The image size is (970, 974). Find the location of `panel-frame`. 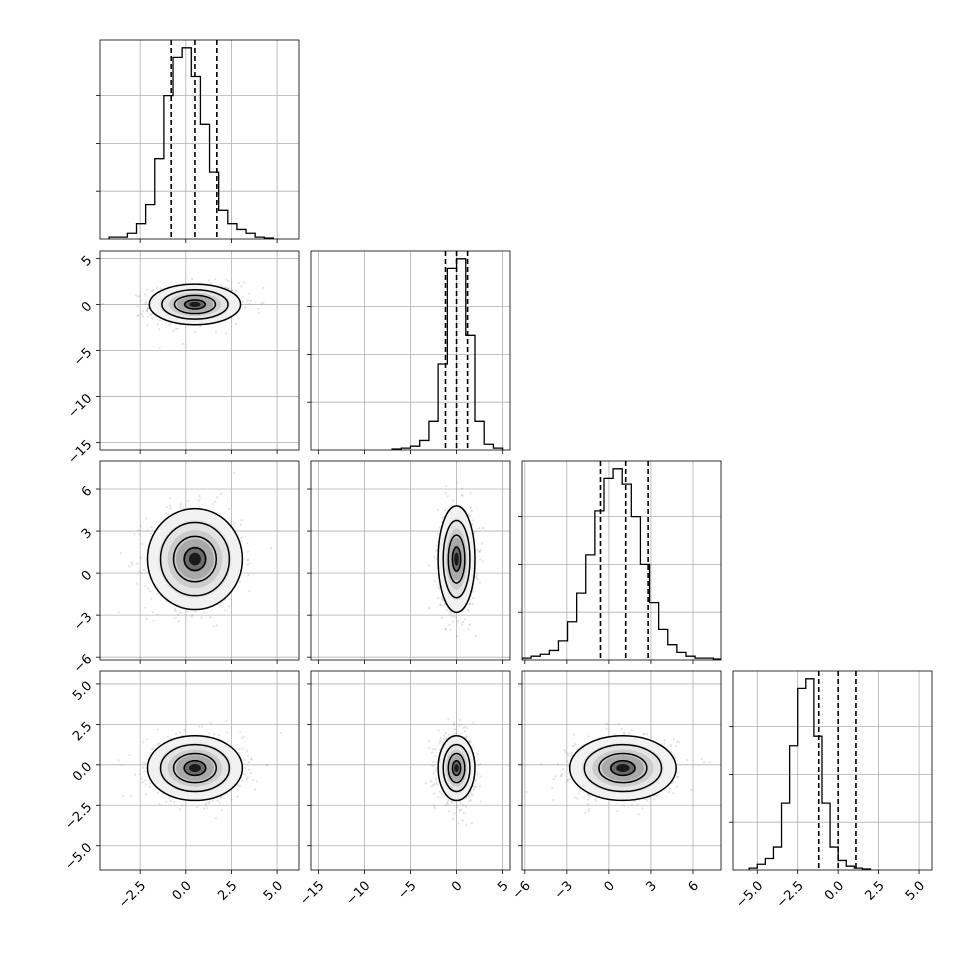

panel-frame is located at coordinates (832, 770).